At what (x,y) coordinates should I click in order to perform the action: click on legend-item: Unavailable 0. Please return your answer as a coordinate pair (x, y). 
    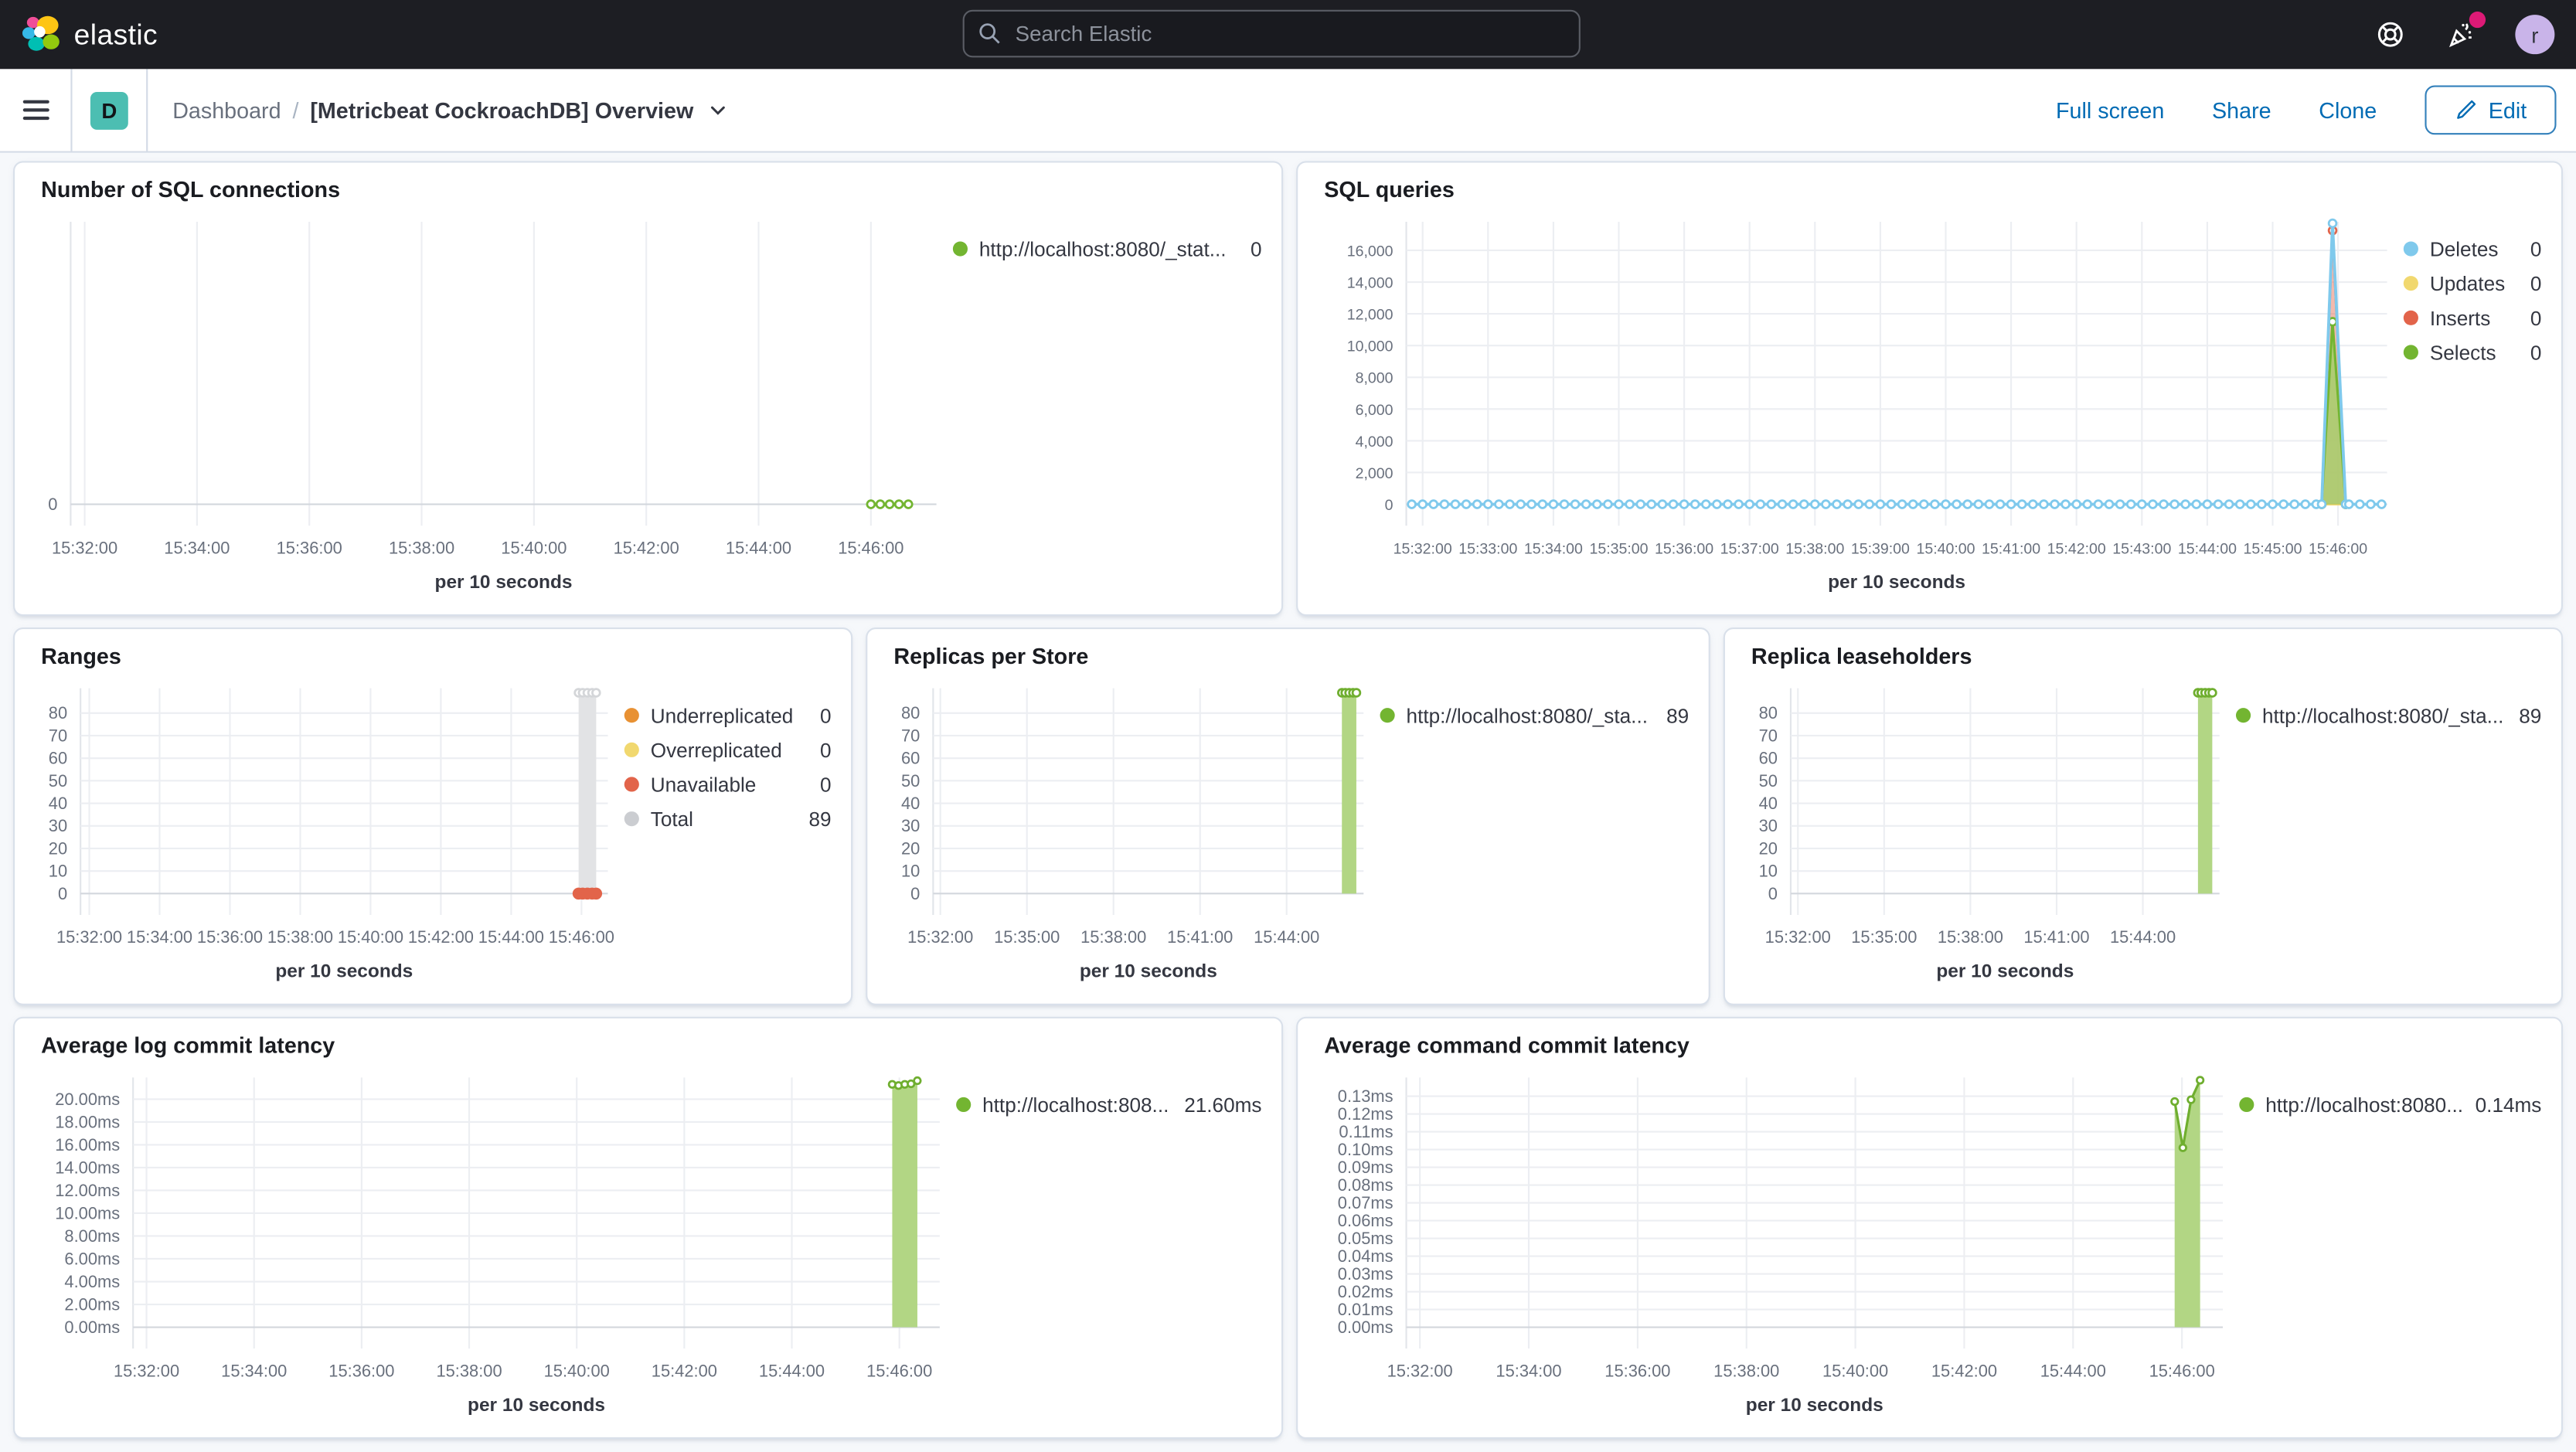
    Looking at the image, I should click on (728, 785).